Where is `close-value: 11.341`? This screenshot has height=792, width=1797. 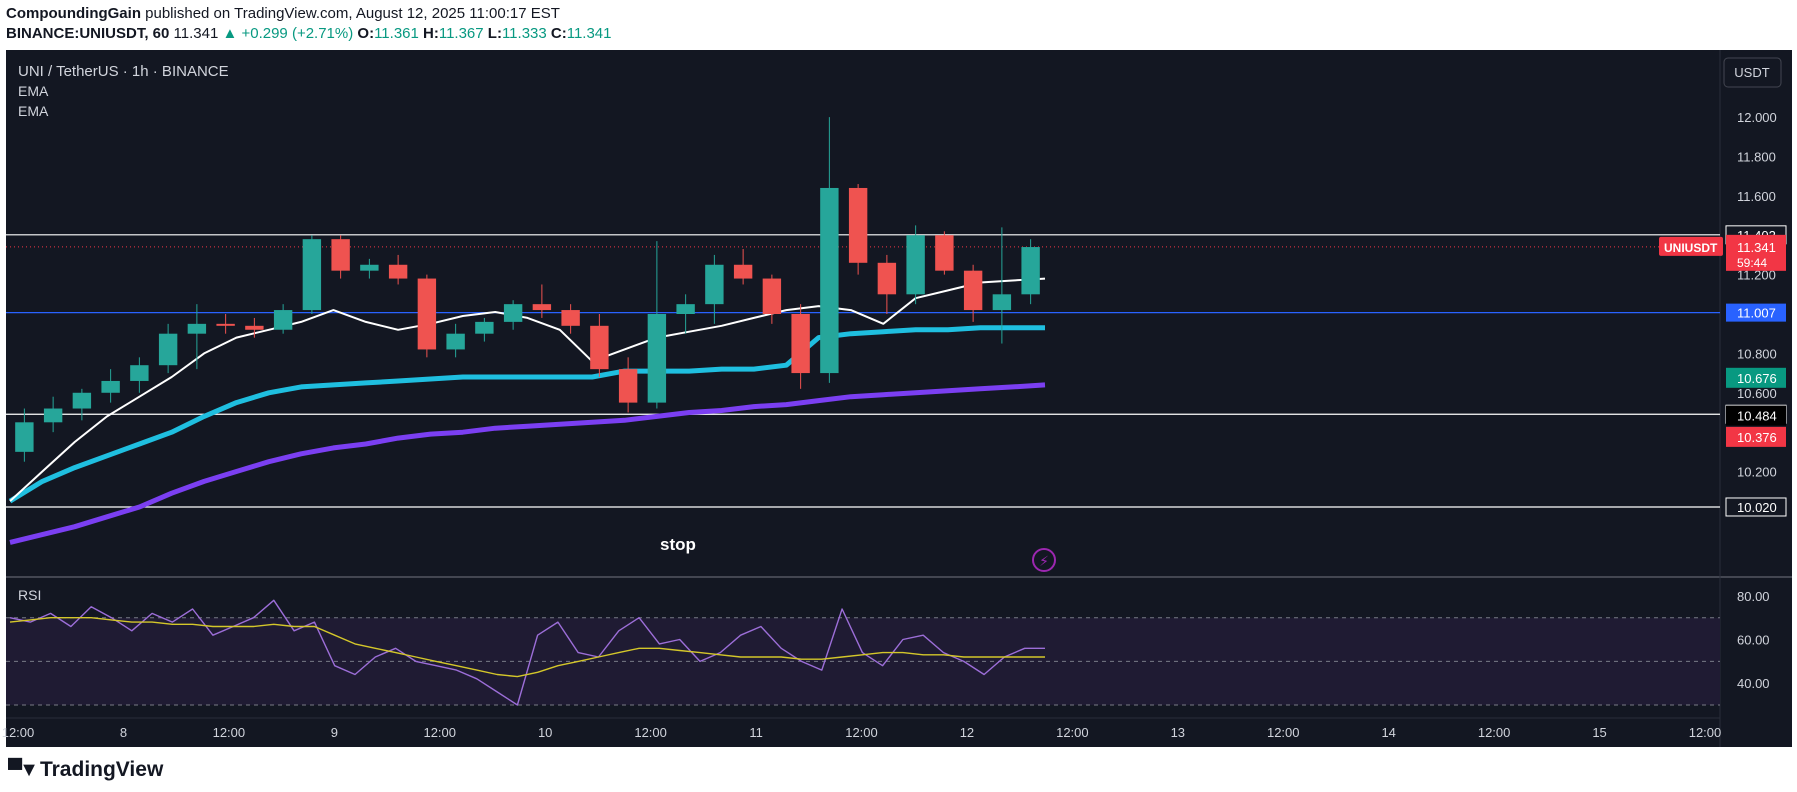
close-value: 11.341 is located at coordinates (589, 33).